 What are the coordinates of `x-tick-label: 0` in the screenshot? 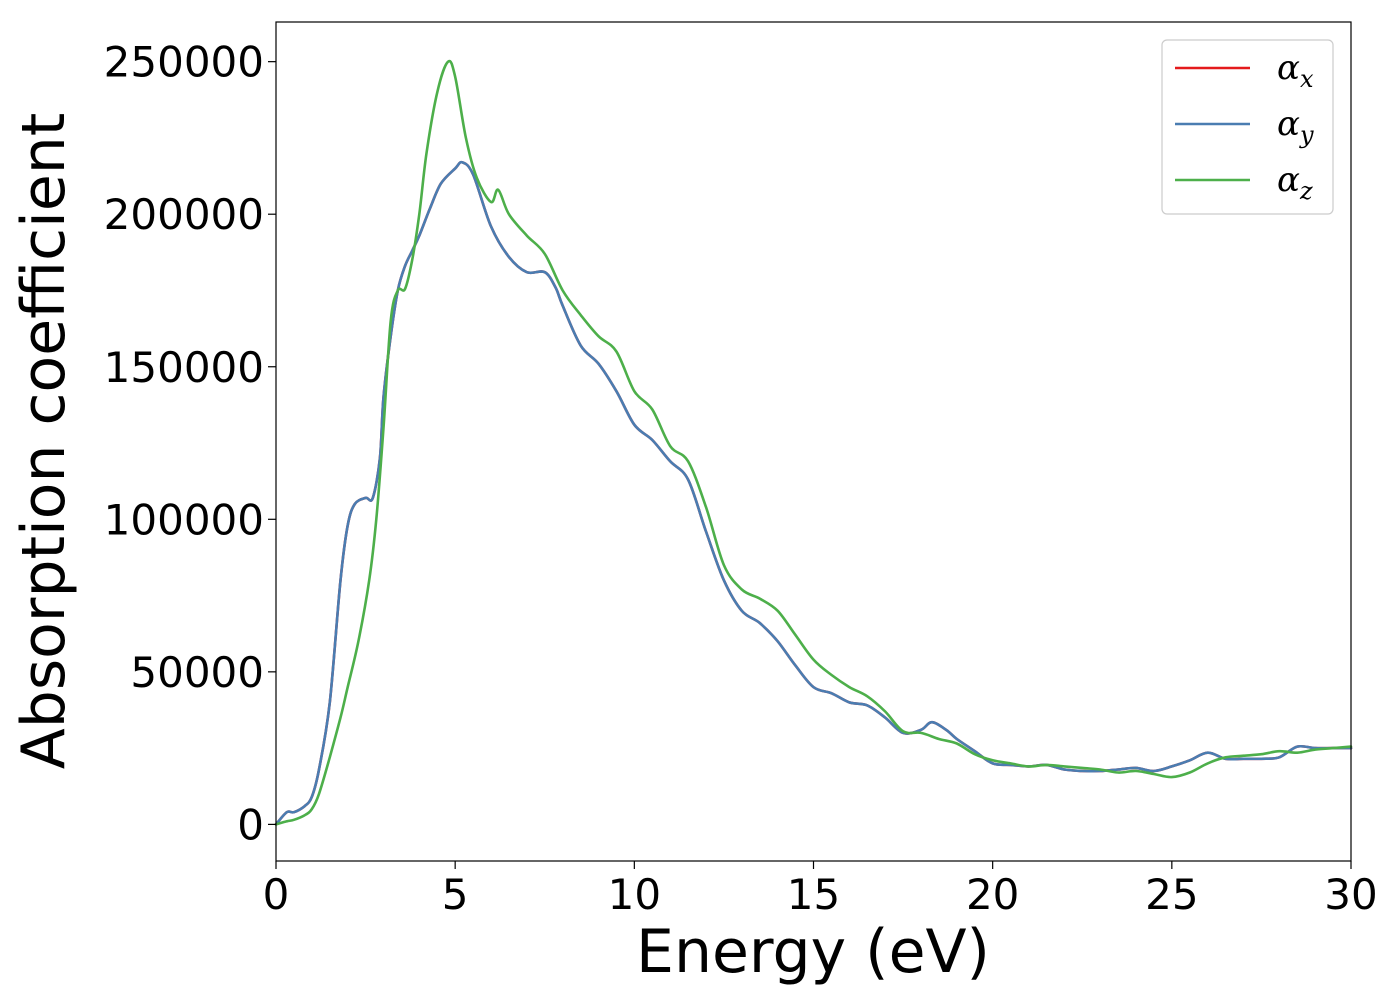 It's located at (276, 894).